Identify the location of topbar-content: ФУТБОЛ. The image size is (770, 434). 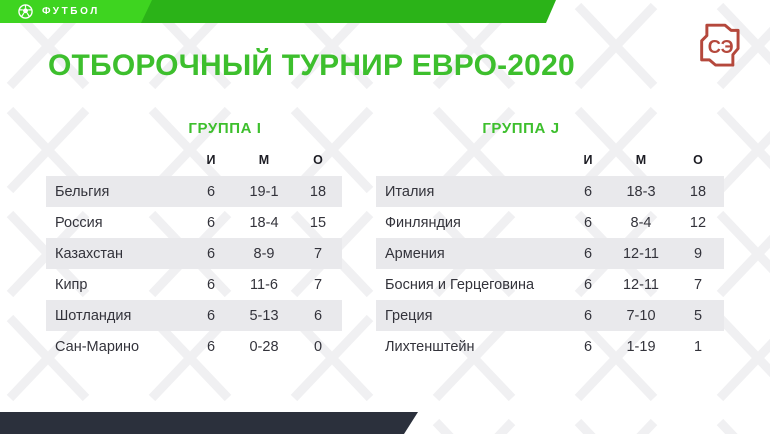
(50, 11).